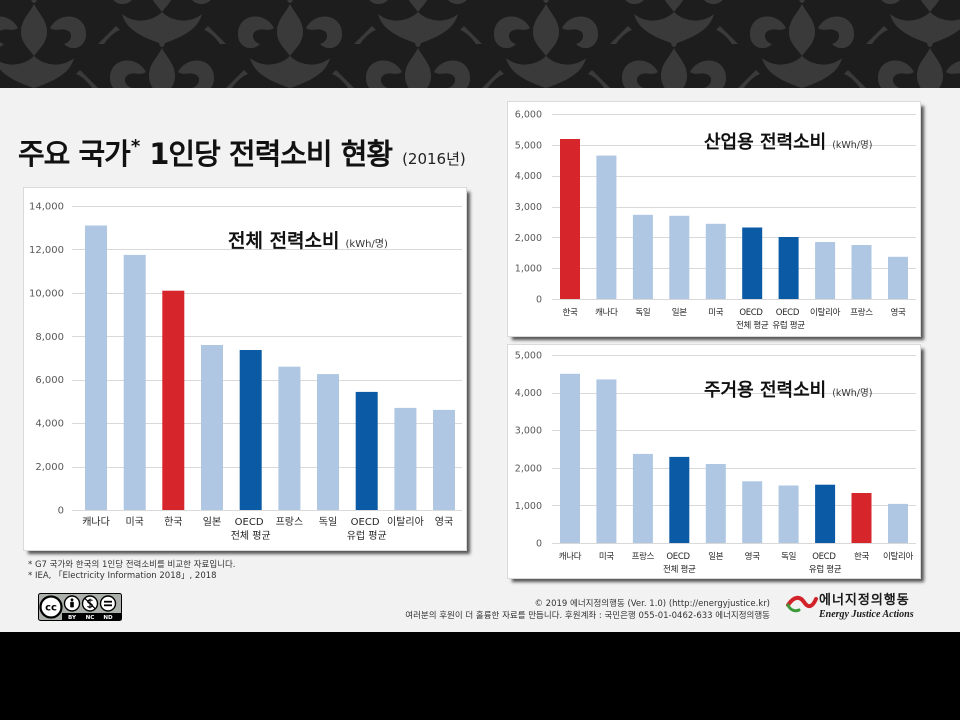  I want to click on license-term-nc: NC, so click(90, 618).